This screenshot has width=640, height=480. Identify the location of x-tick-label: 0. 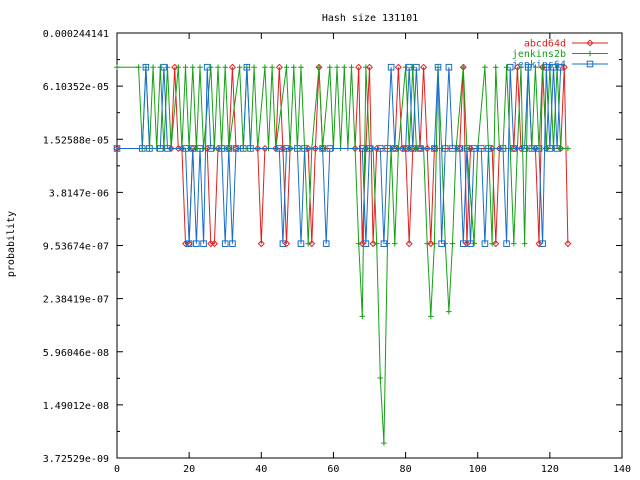
(117, 469).